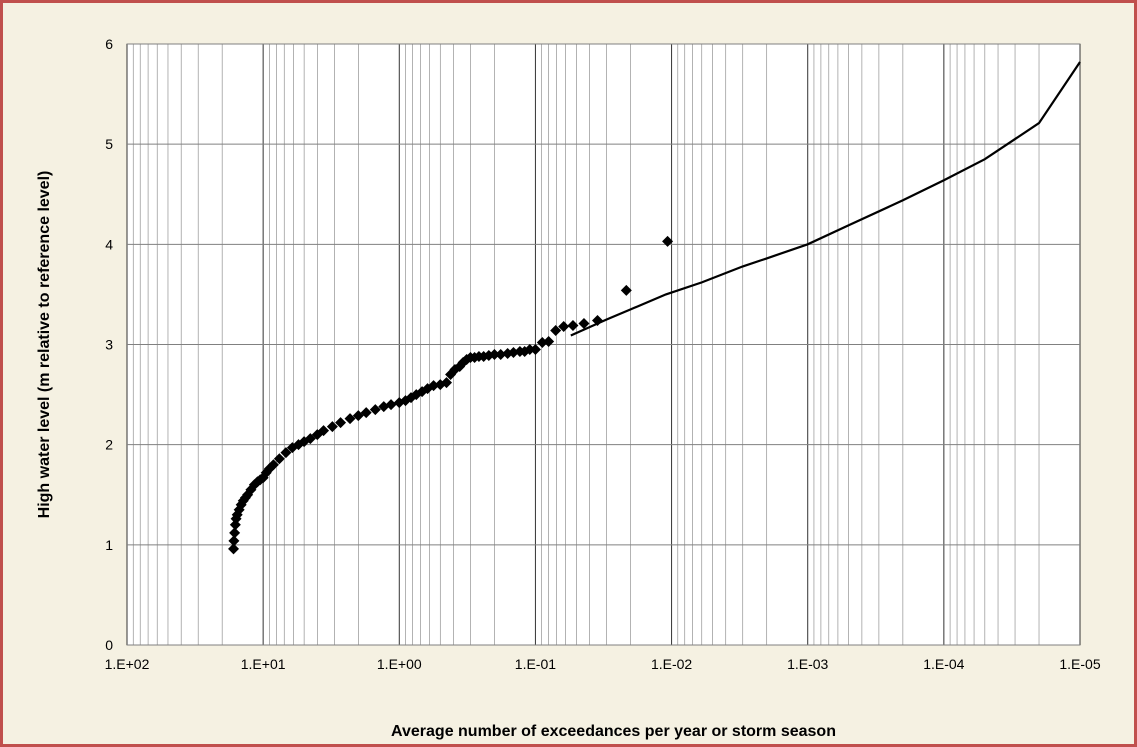 The width and height of the screenshot is (1137, 747). What do you see at coordinates (1079, 664) in the screenshot?
I see `x-tick-label: 1.E-05` at bounding box center [1079, 664].